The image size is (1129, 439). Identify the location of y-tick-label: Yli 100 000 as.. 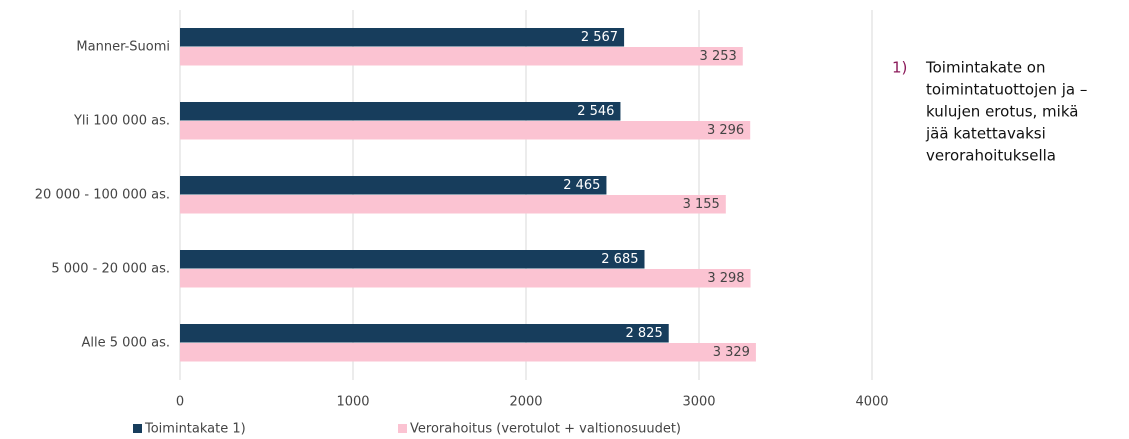
(121, 121).